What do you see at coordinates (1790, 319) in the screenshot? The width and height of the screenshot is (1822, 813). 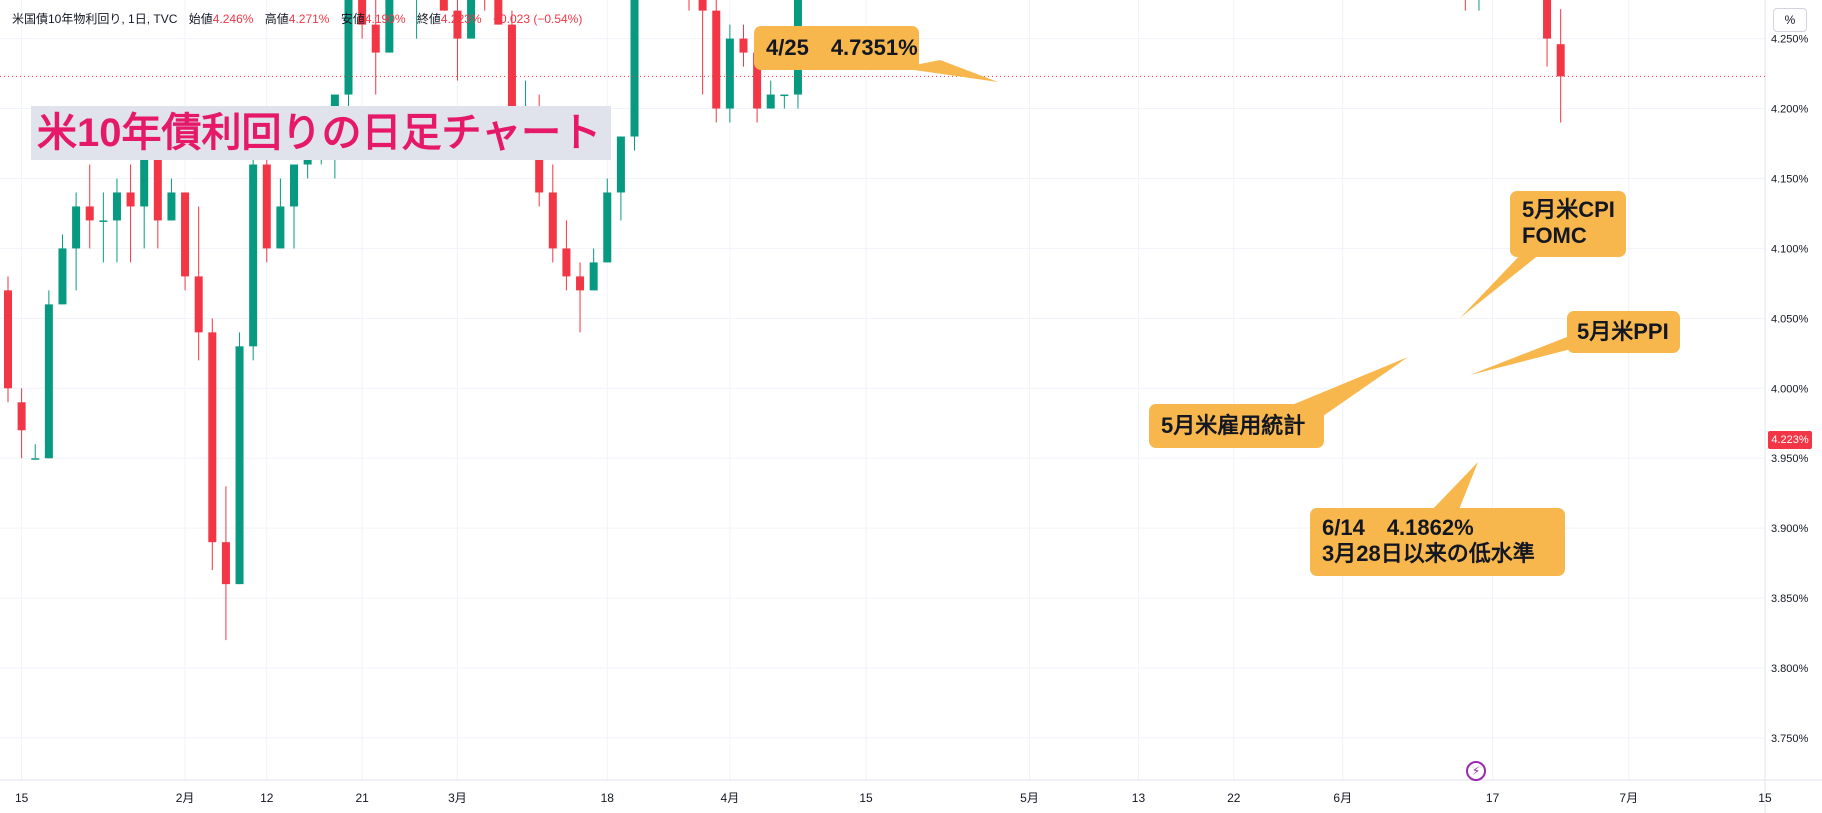 I see `y-tick-label: 4.050%` at bounding box center [1790, 319].